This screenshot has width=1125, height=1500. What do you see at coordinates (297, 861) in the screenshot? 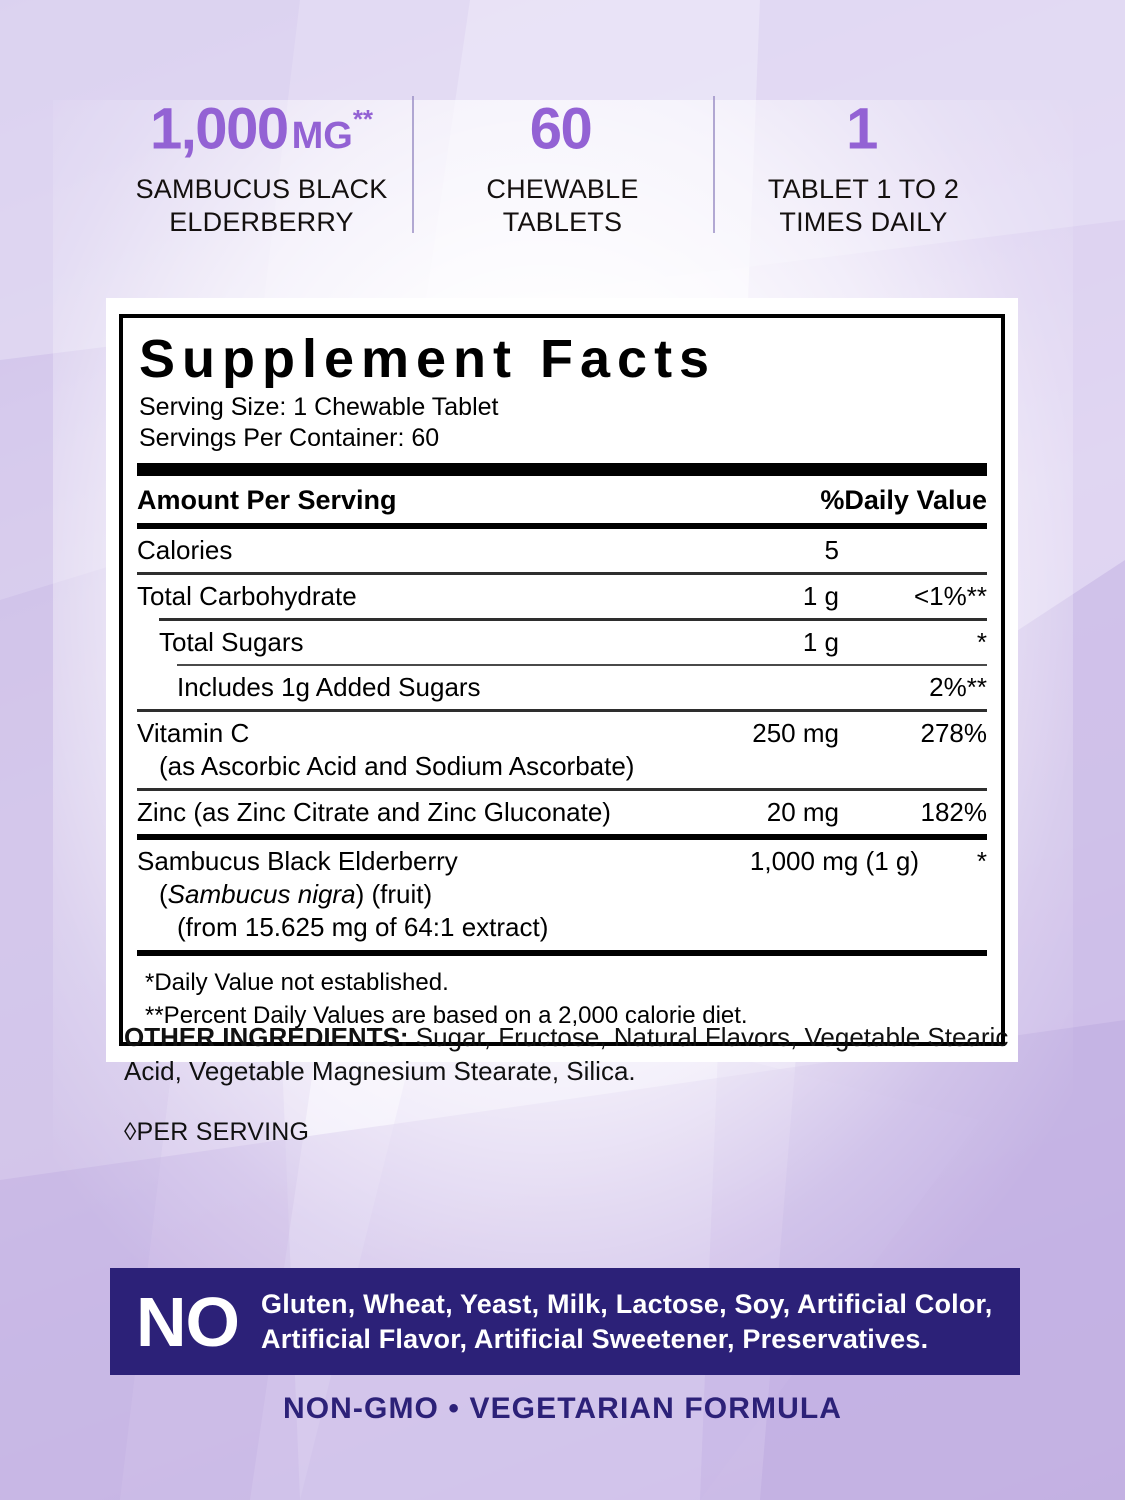
I see `nutrient-name: Sambucus Black Elderberry` at bounding box center [297, 861].